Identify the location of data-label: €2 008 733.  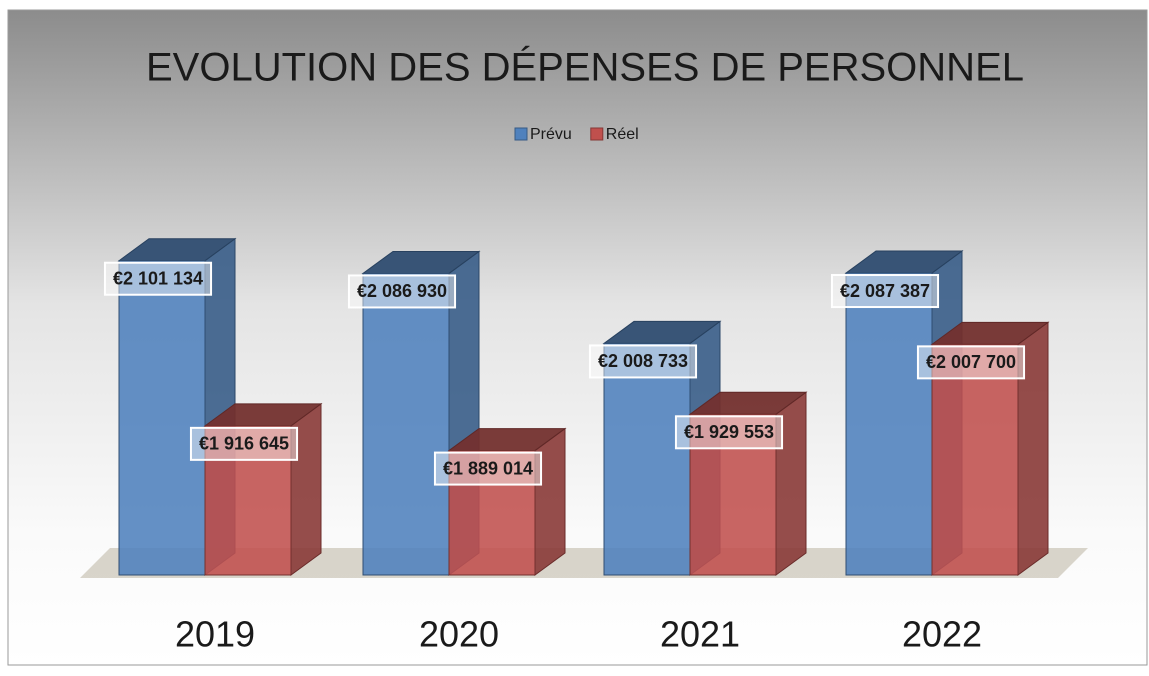
(643, 361).